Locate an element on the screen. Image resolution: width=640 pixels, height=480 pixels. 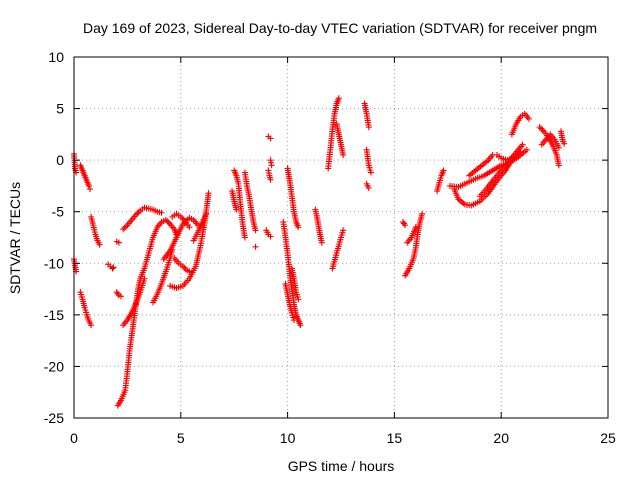
x-axis-label: GPS time / hours is located at coordinates (341, 466).